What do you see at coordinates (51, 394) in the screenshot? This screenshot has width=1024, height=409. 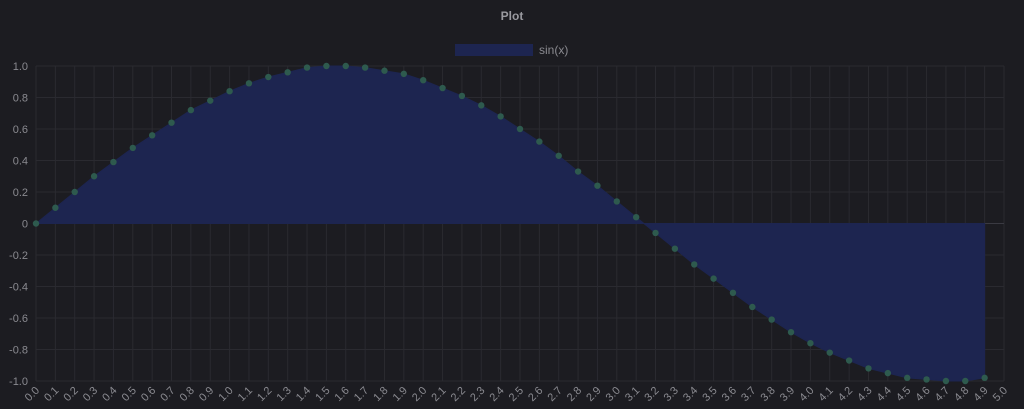 I see `x-tick-label: 0.1` at bounding box center [51, 394].